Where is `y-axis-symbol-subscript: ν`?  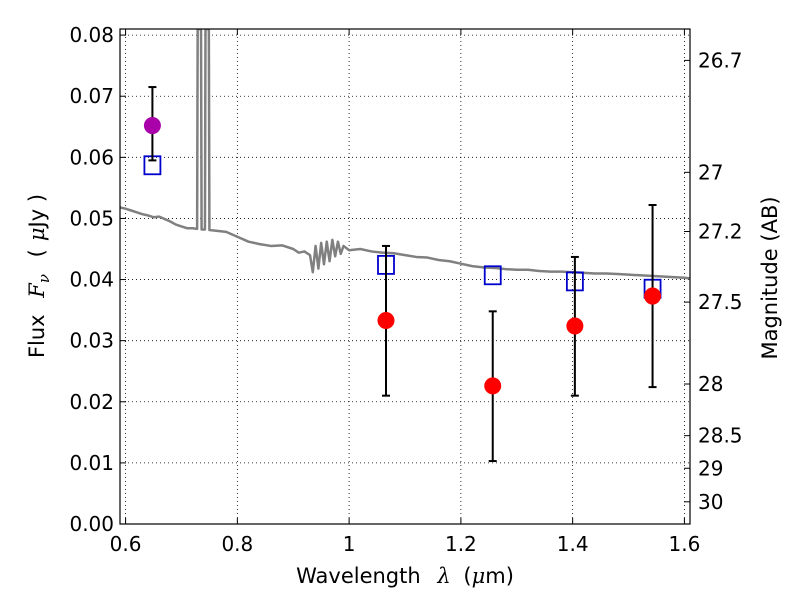 y-axis-symbol-subscript: ν is located at coordinates (44, 278).